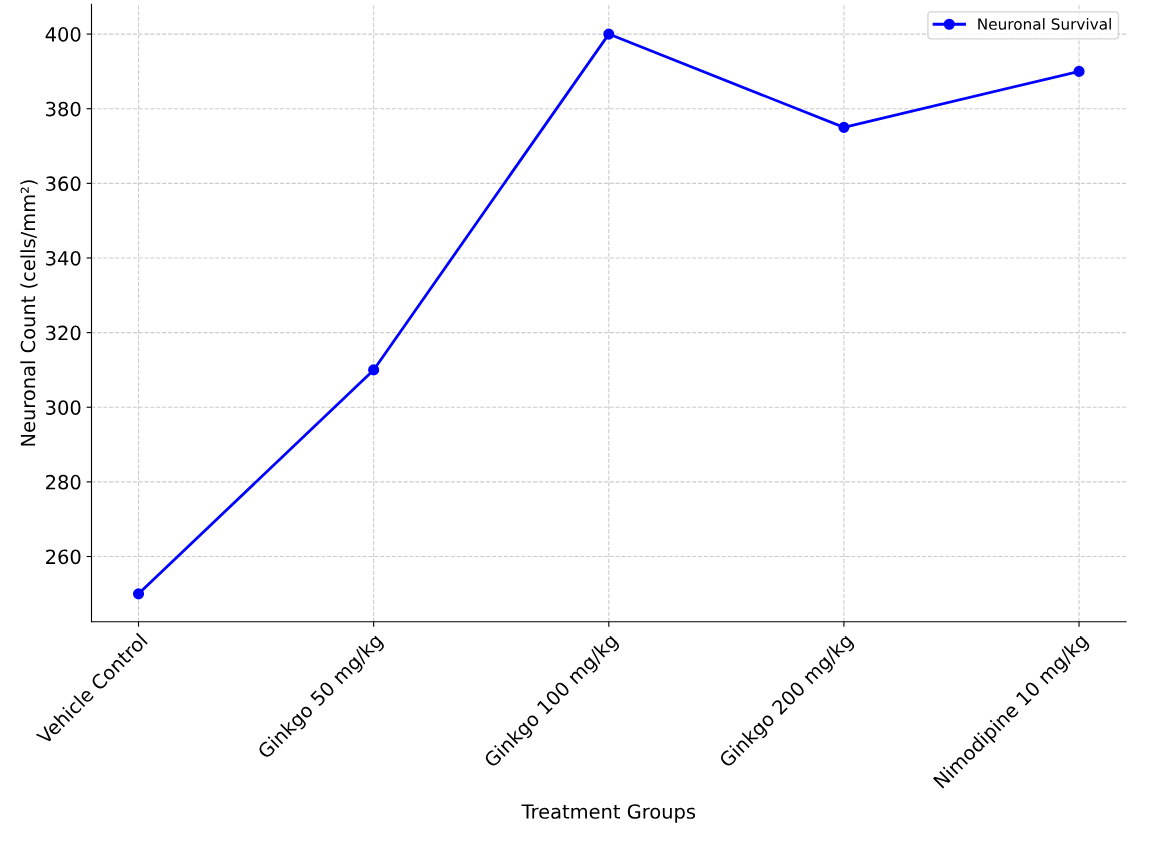  What do you see at coordinates (63, 34) in the screenshot?
I see `y-tick-label: 400` at bounding box center [63, 34].